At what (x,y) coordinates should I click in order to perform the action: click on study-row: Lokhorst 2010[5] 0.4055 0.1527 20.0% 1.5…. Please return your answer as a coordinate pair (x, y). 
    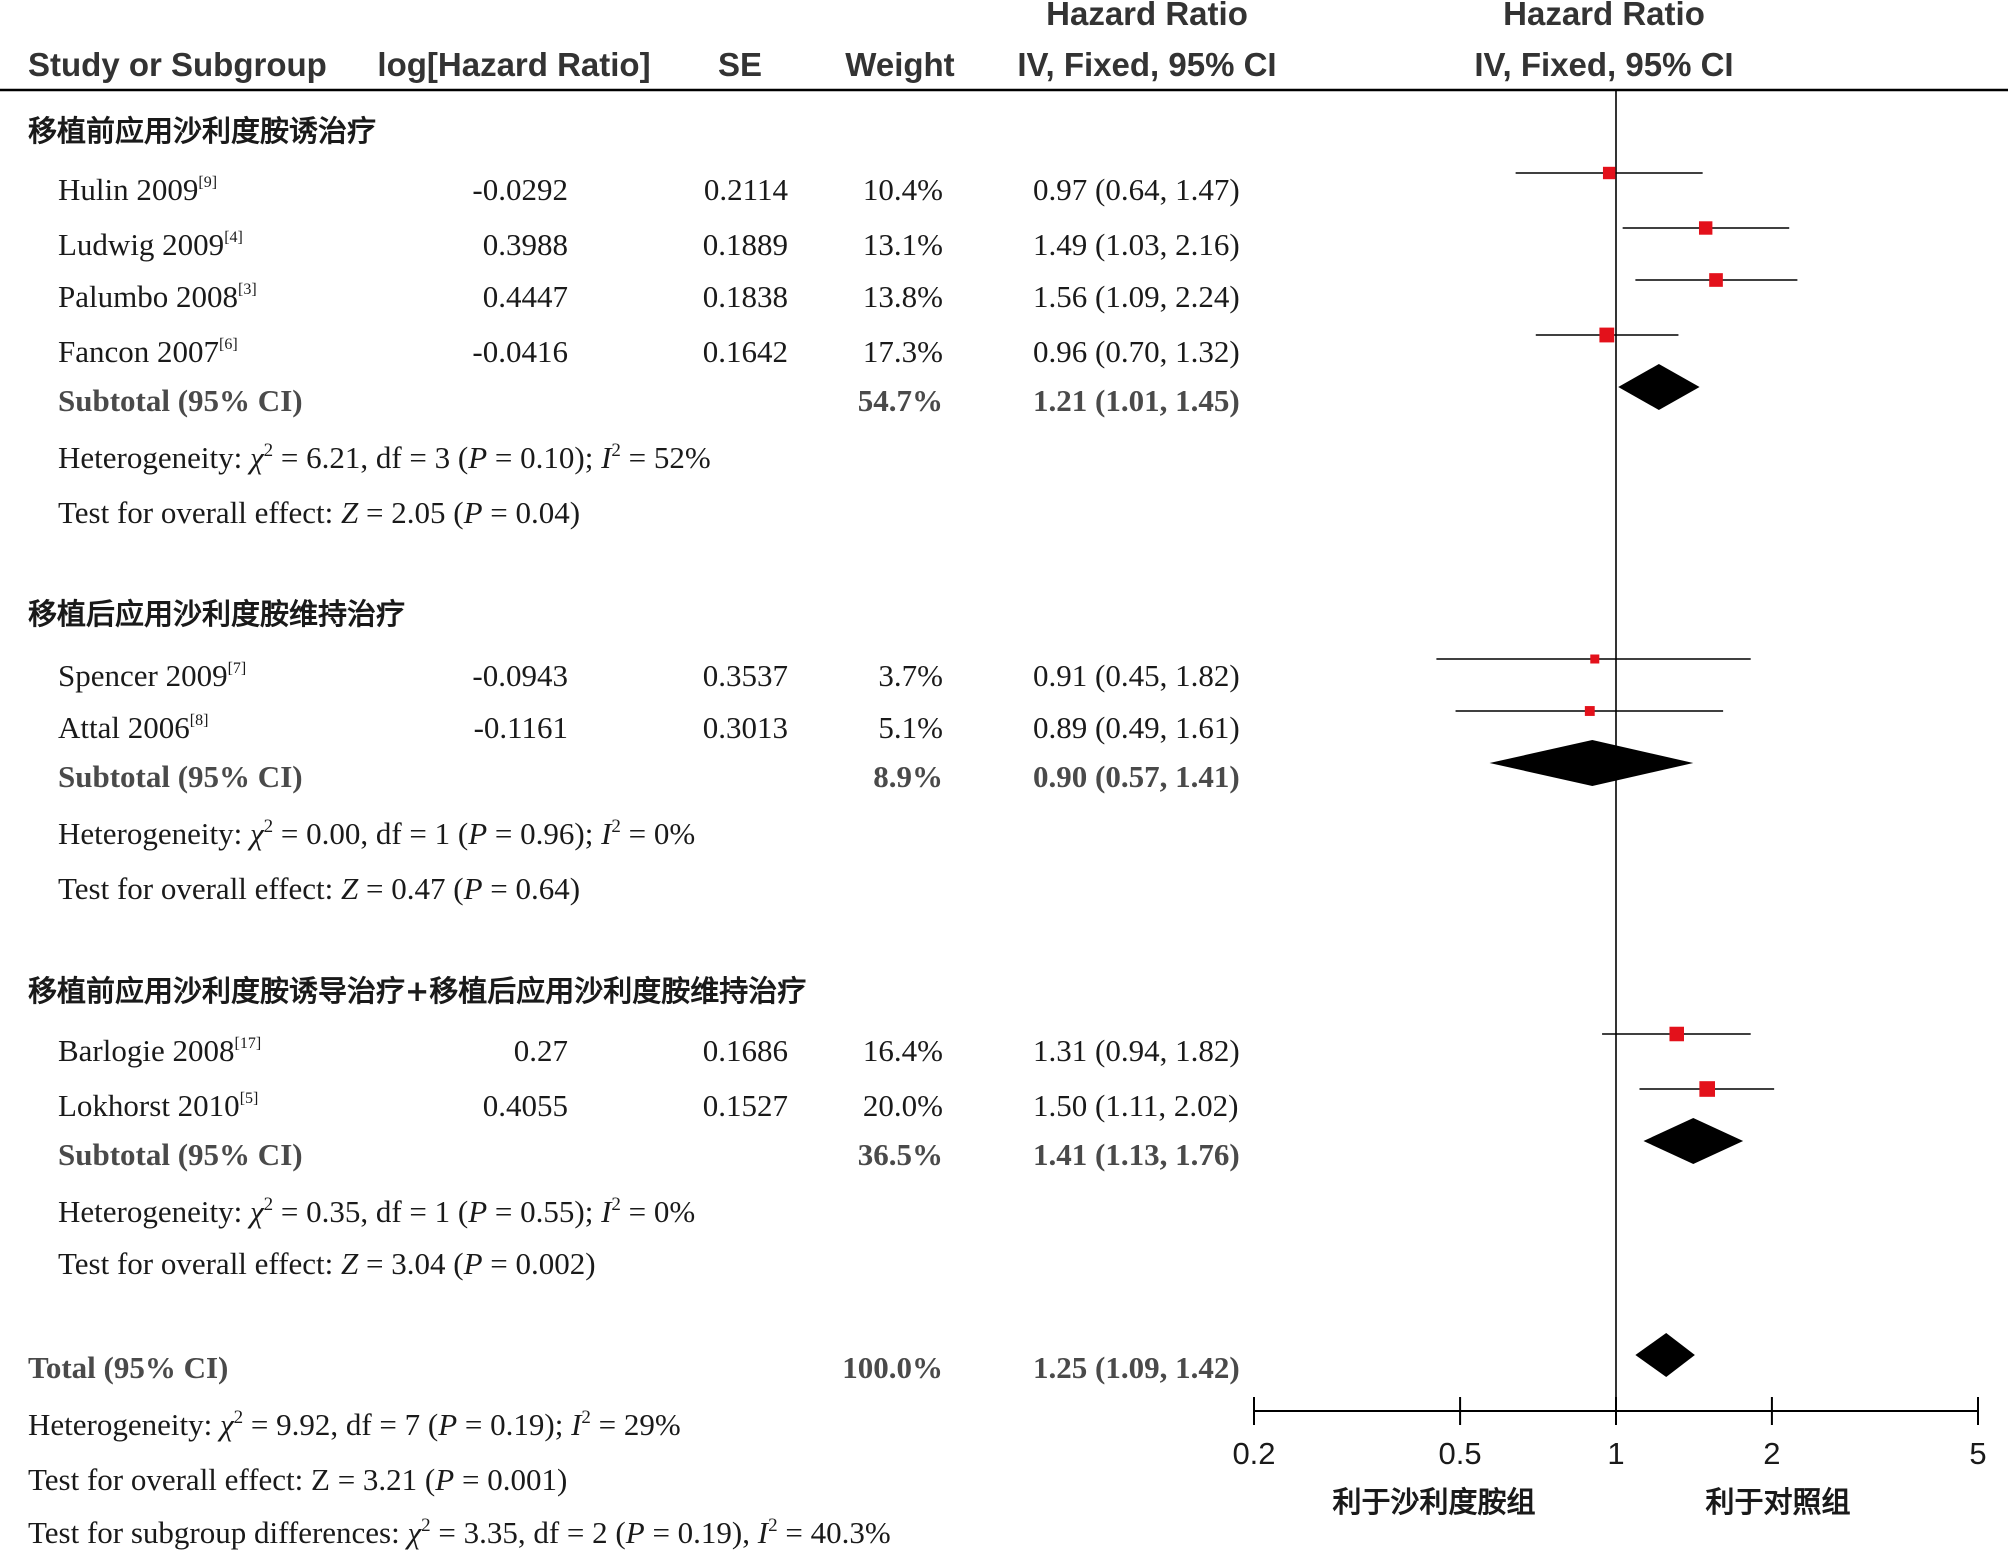
    Looking at the image, I should click on (648, 1105).